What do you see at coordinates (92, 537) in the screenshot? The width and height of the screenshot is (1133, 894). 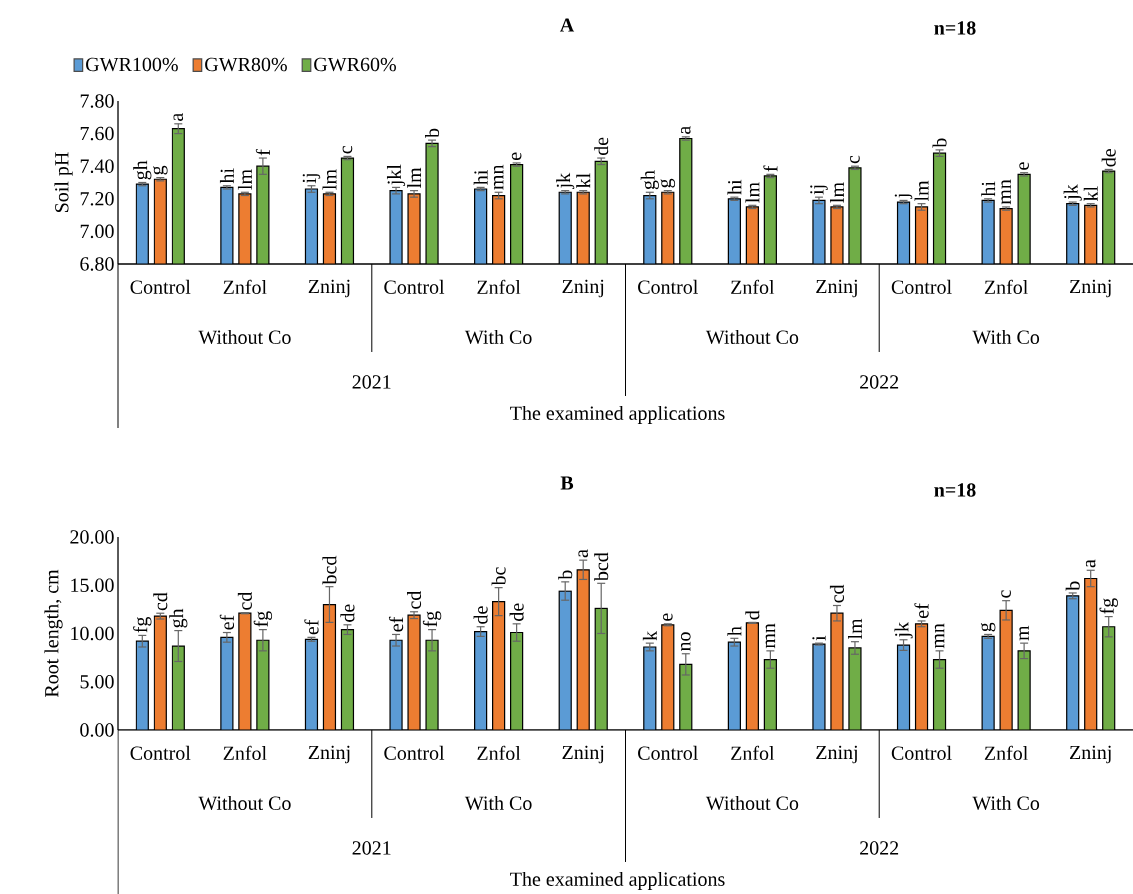 I see `y-tick-label: 20.00` at bounding box center [92, 537].